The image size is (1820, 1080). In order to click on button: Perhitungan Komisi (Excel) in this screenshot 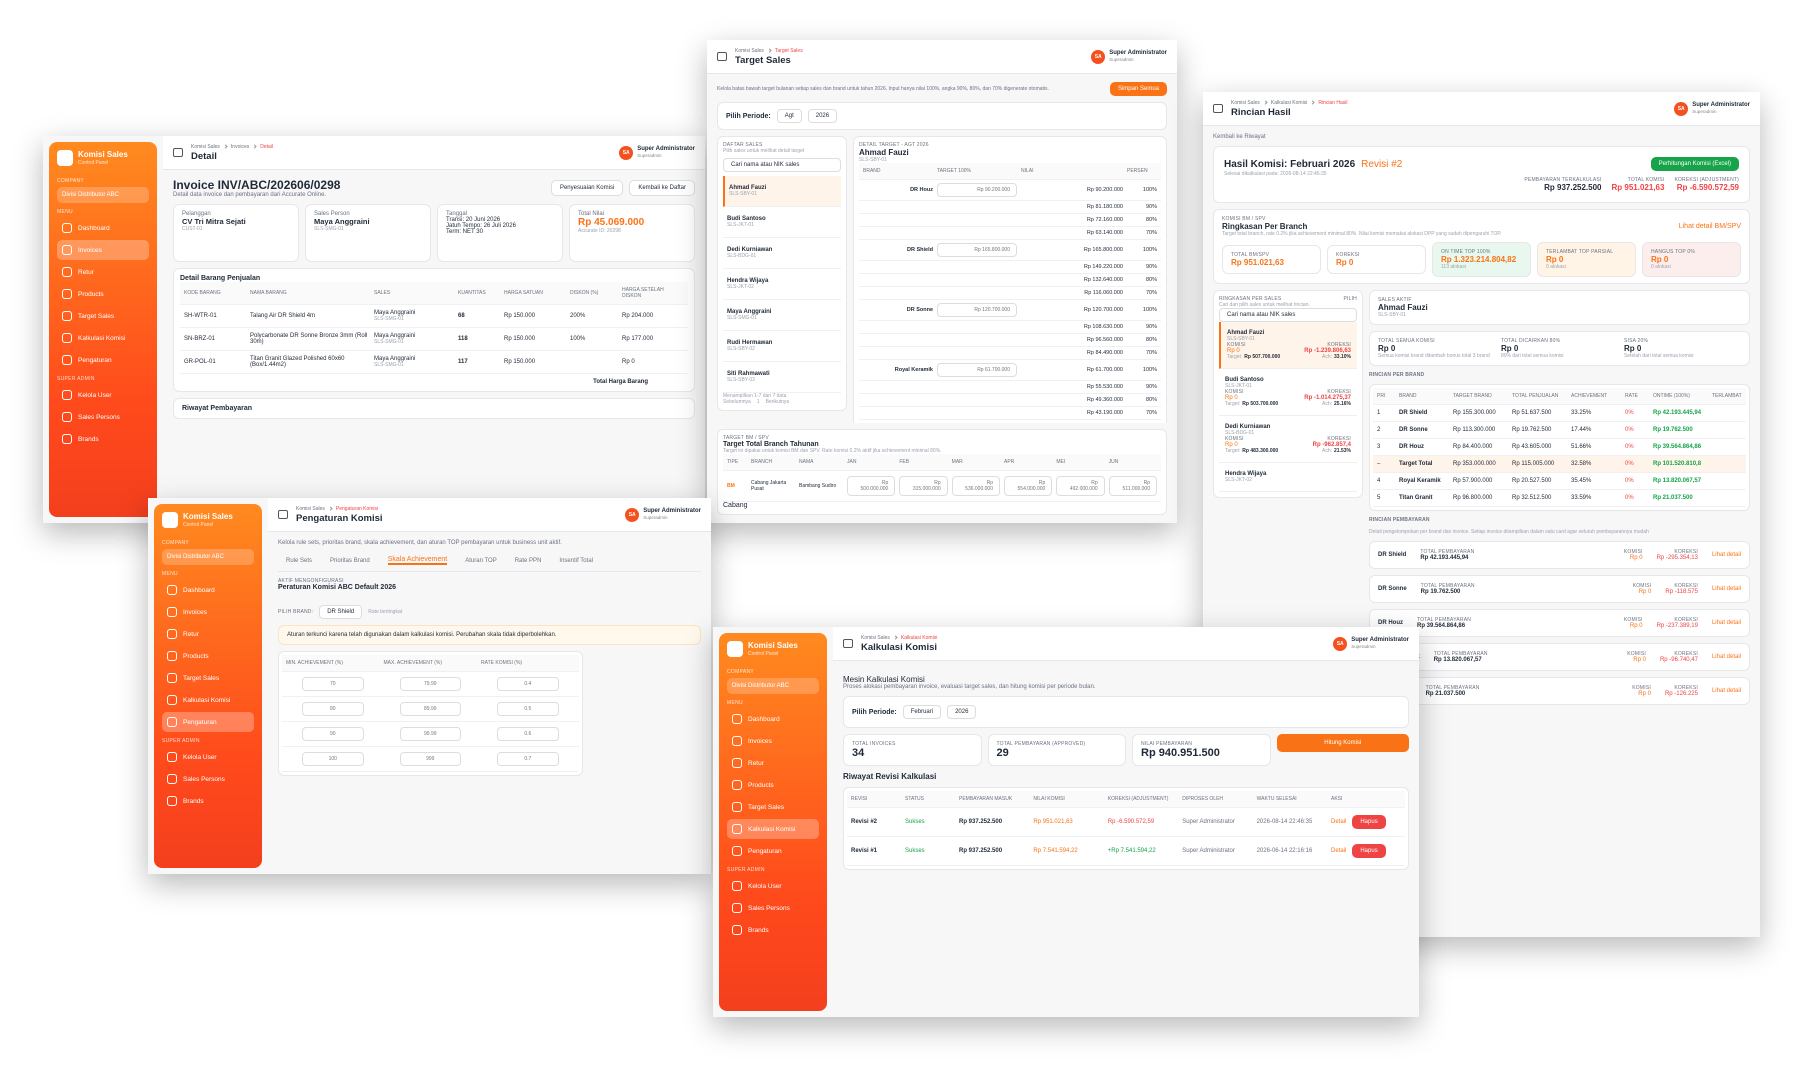, I will do `click(1694, 164)`.